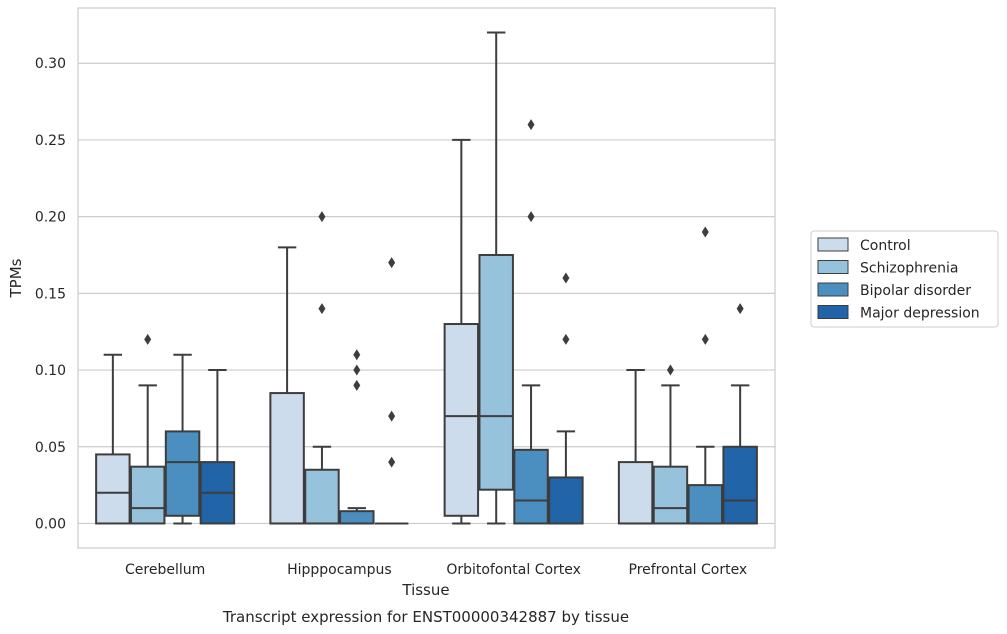  Describe the element at coordinates (50, 141) in the screenshot. I see `y-tick-label: 0.25` at that location.